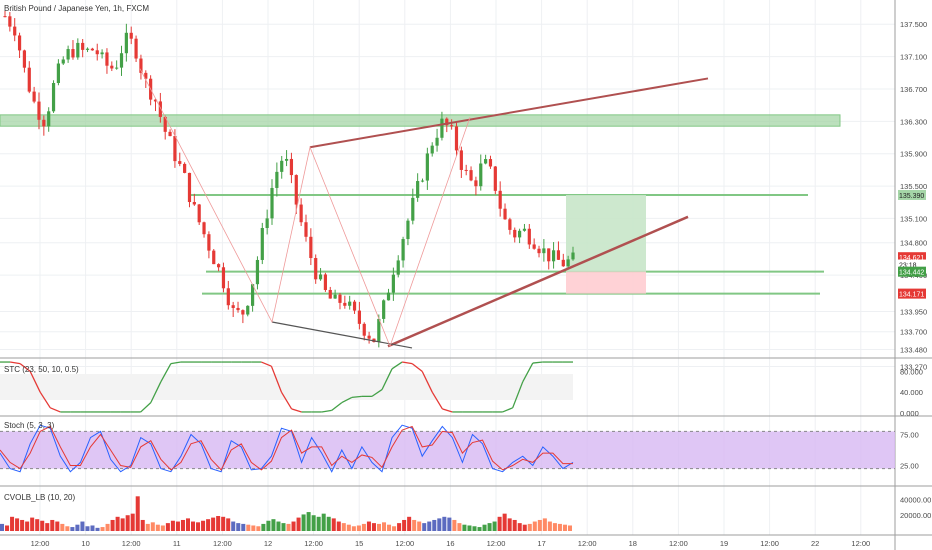  I want to click on price-tick-label: 133.700, so click(913, 332).